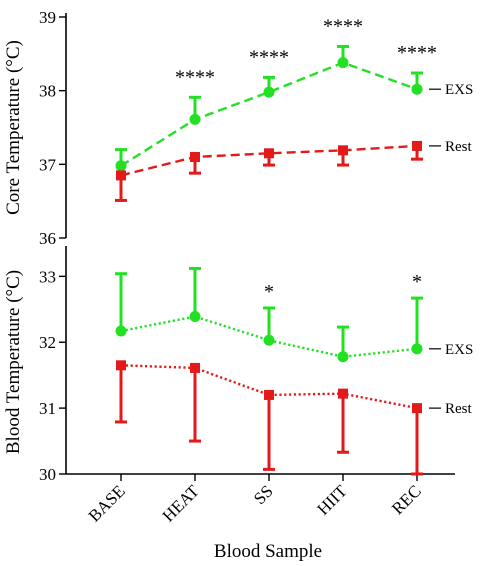 This screenshot has height=566, width=484. What do you see at coordinates (47, 276) in the screenshot?
I see `y-tick-label: 33` at bounding box center [47, 276].